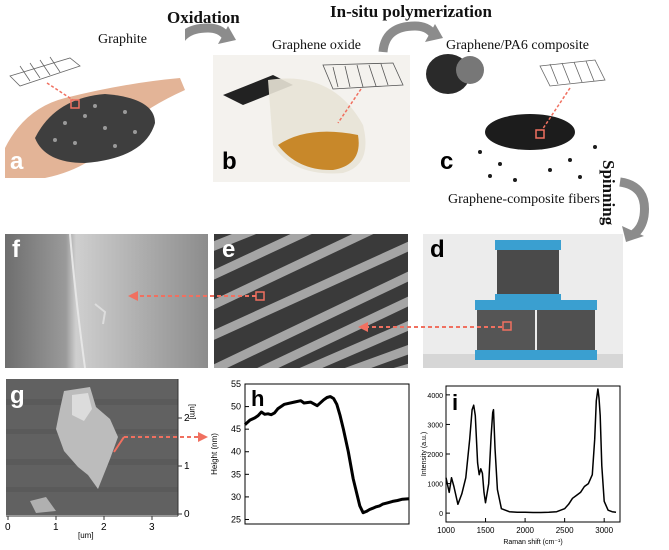 This screenshot has width=669, height=550. Describe the element at coordinates (203, 17) in the screenshot. I see `oxidation-title: Oxidation` at that location.